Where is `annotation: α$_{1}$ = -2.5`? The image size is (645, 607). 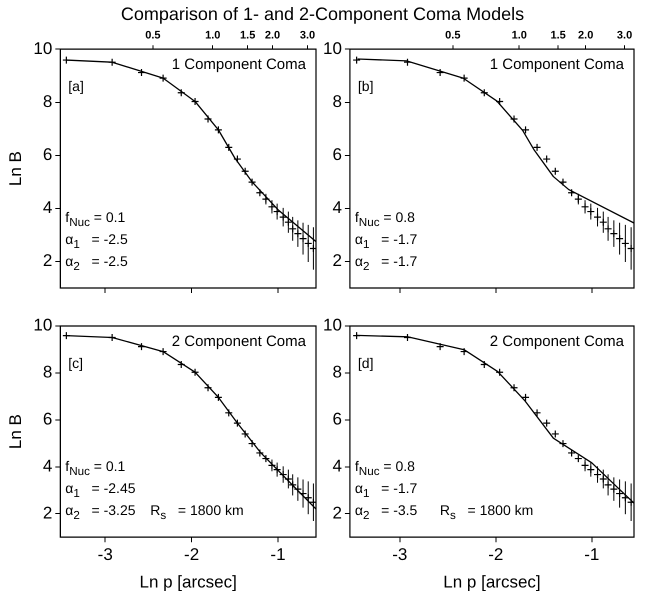
annotation: α$_{1}$ = -2.5 is located at coordinates (96, 241).